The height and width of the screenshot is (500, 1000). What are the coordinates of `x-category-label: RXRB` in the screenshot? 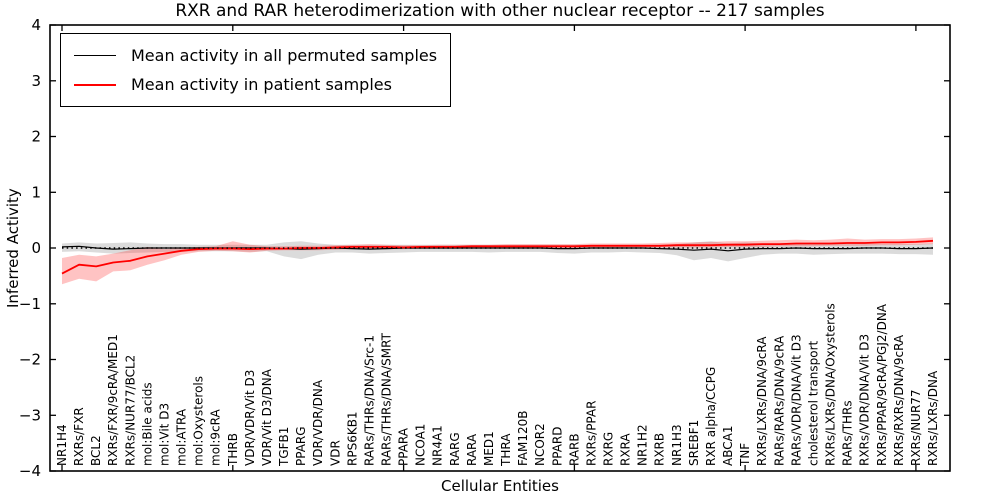 It's located at (660, 449).